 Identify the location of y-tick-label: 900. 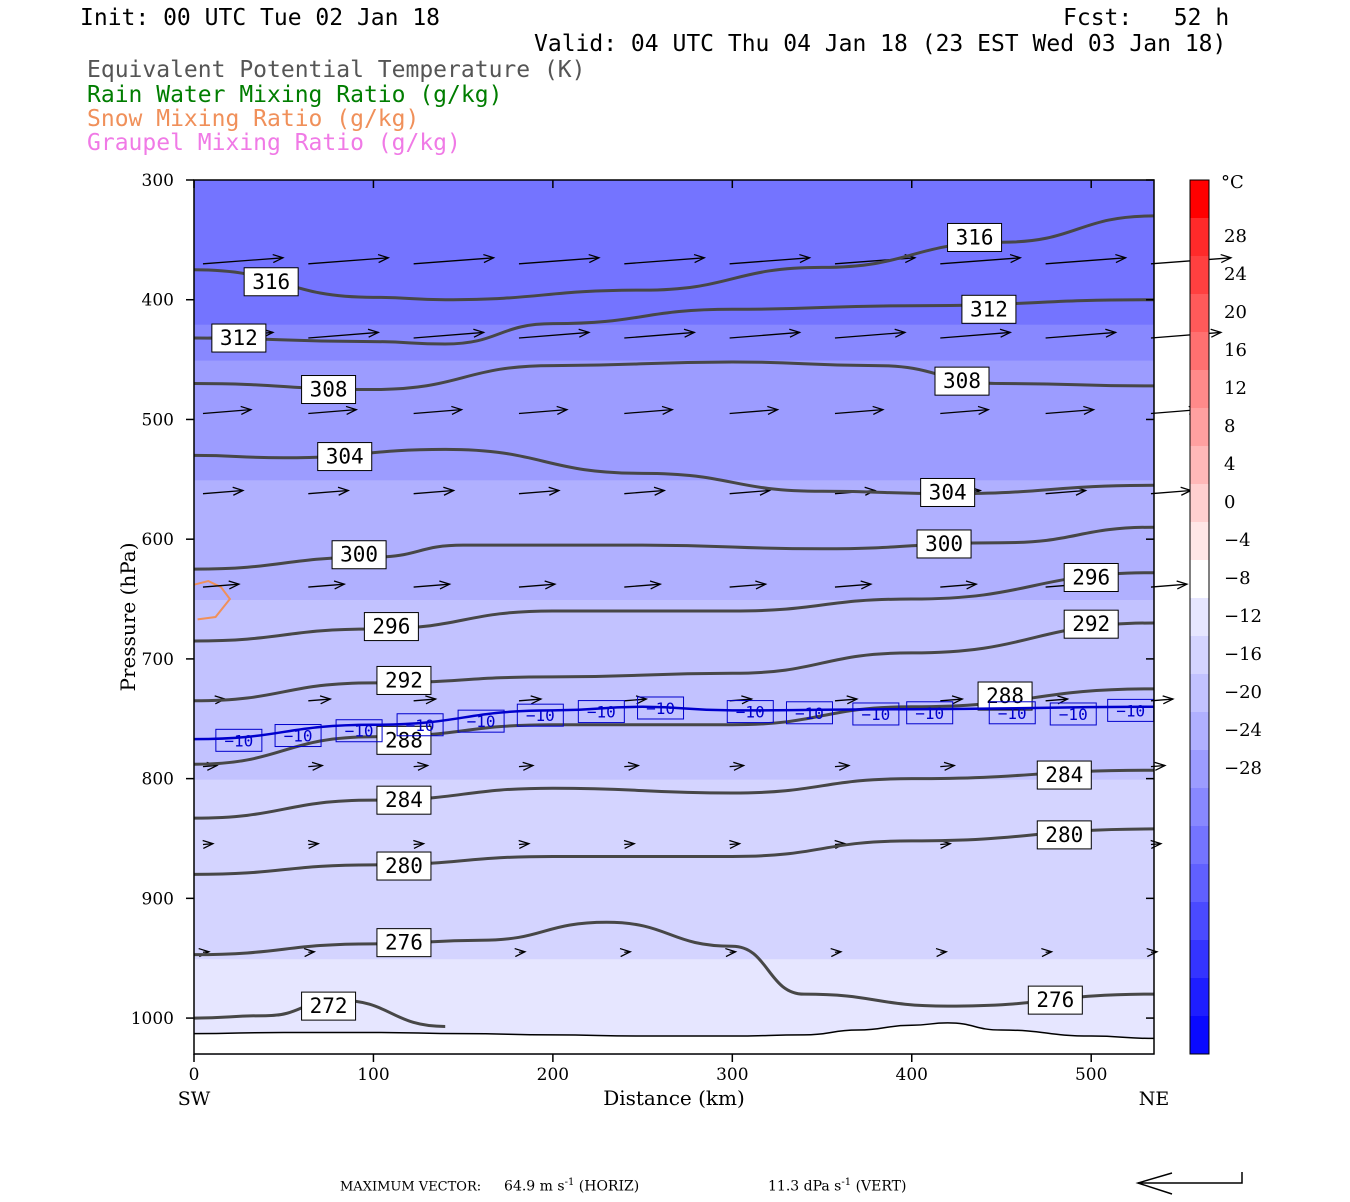
(158, 899).